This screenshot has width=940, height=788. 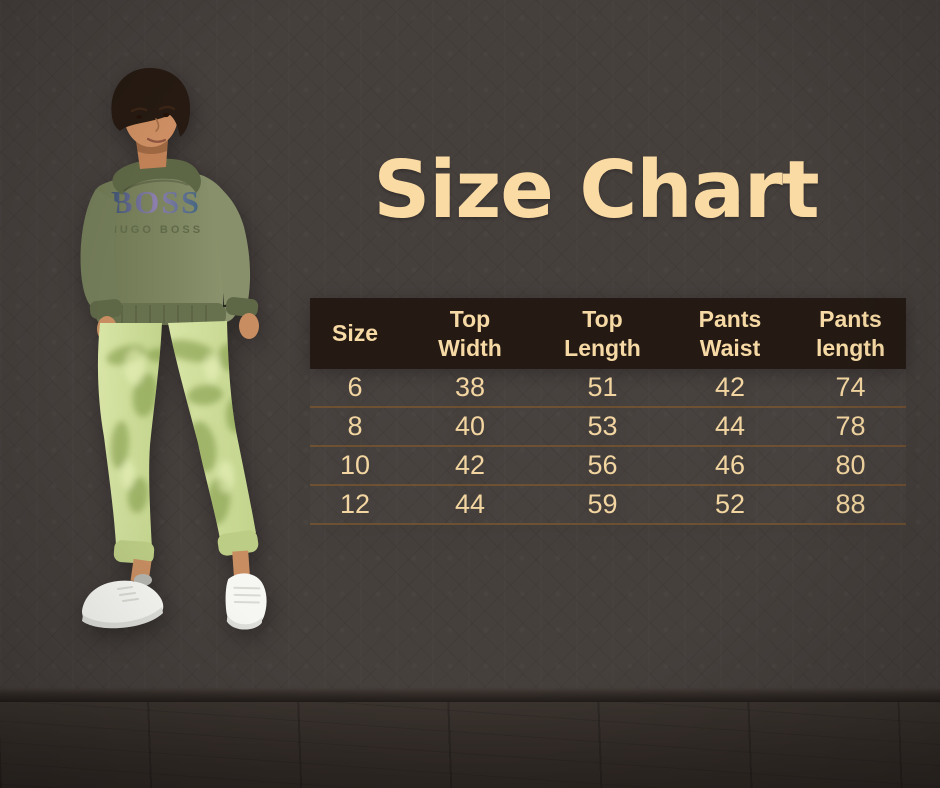 I want to click on col-header-size: Size, so click(x=355, y=333).